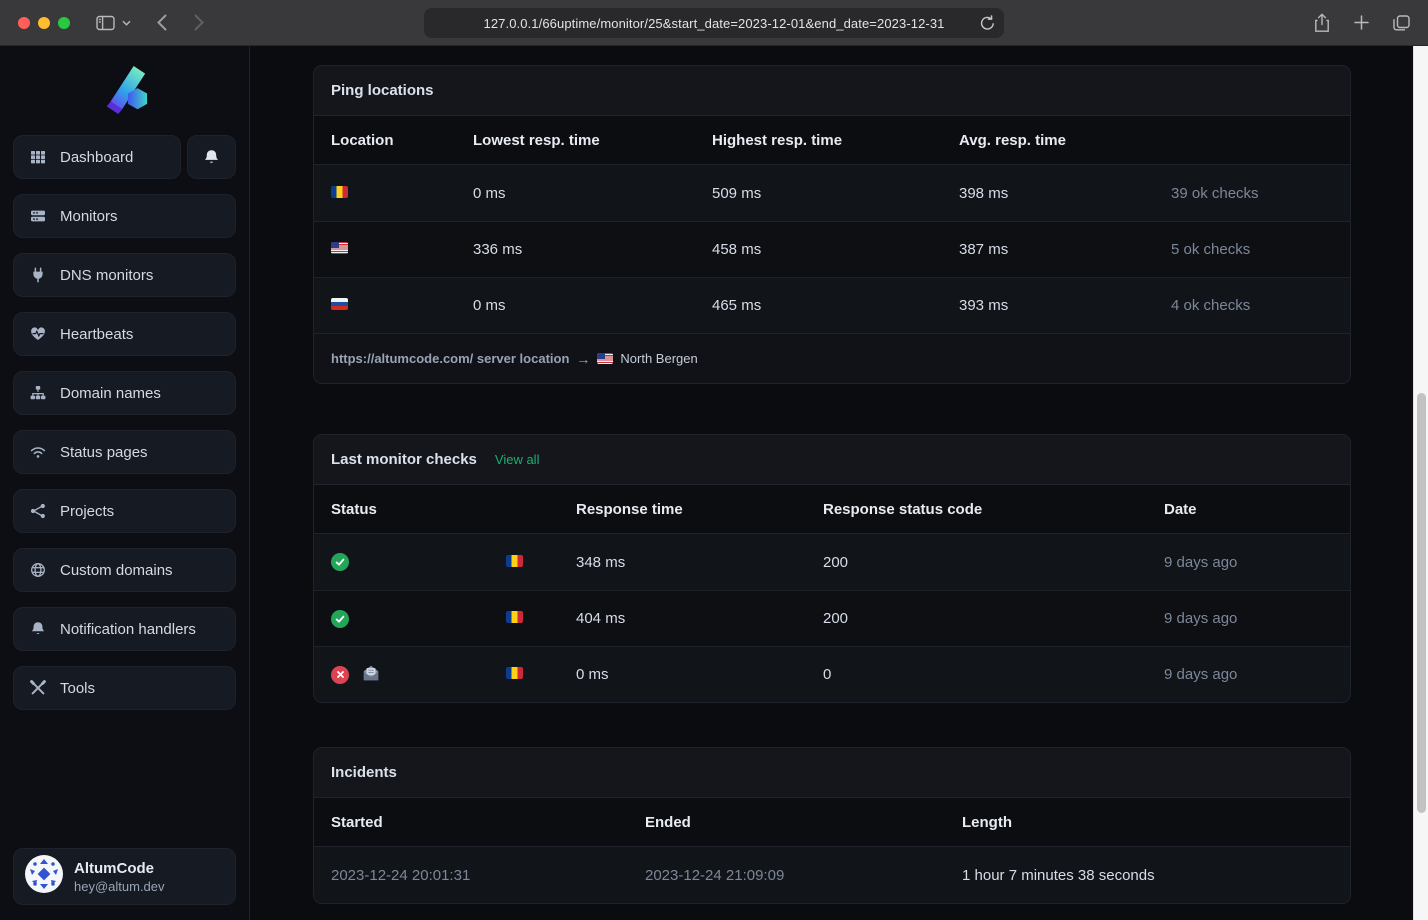  Describe the element at coordinates (1401, 22) in the screenshot. I see `tab-overview-icon` at that location.